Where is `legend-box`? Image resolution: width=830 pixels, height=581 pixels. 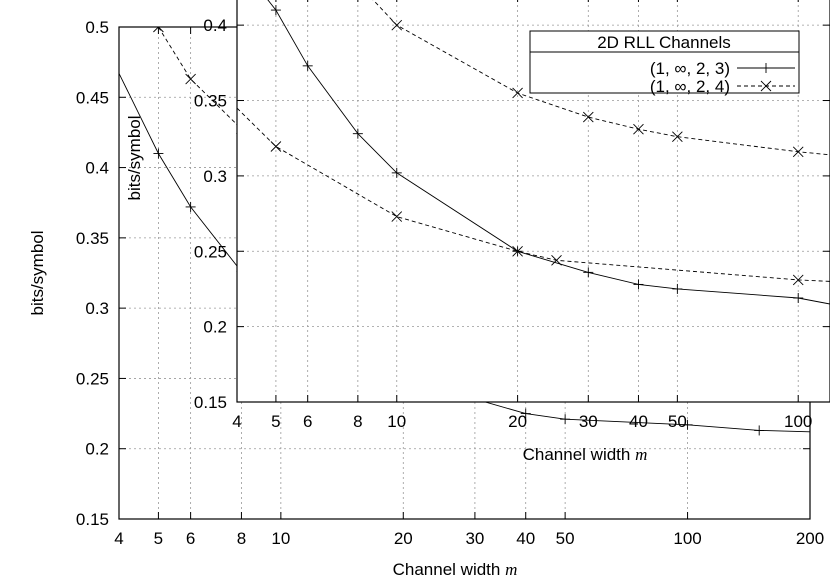 legend-box is located at coordinates (664, 62).